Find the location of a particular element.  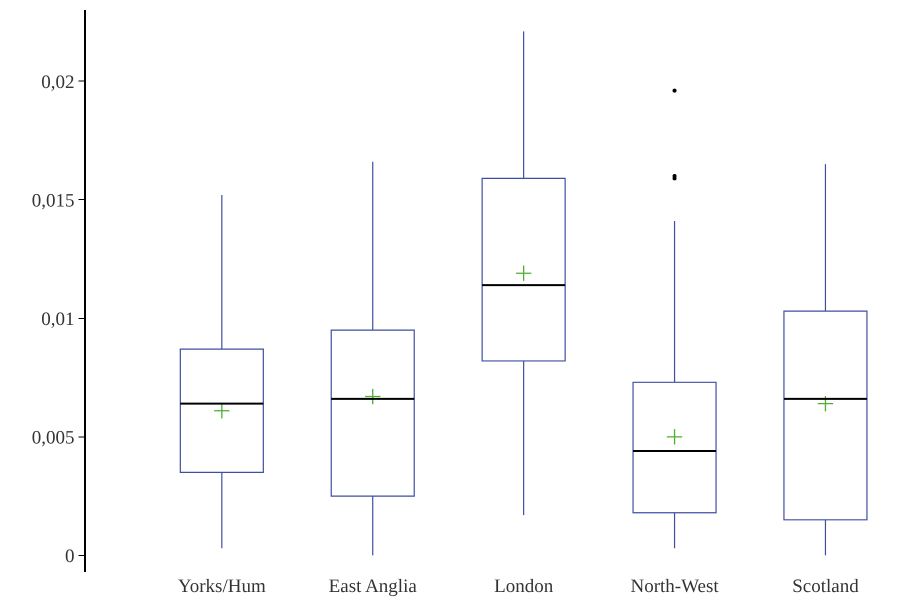

x-tick-label: Scotland is located at coordinates (826, 586).